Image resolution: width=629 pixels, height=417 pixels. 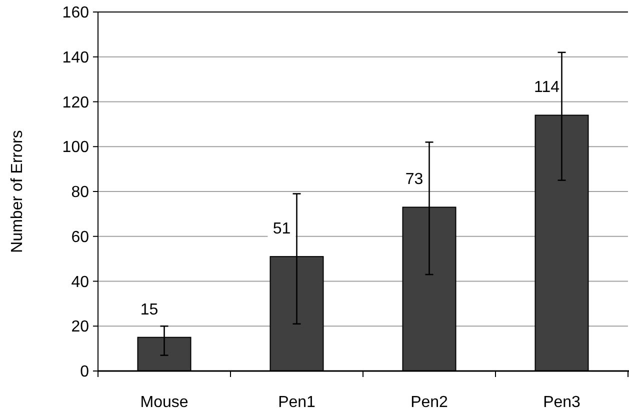 I want to click on y-tick-label: 120, so click(x=76, y=103).